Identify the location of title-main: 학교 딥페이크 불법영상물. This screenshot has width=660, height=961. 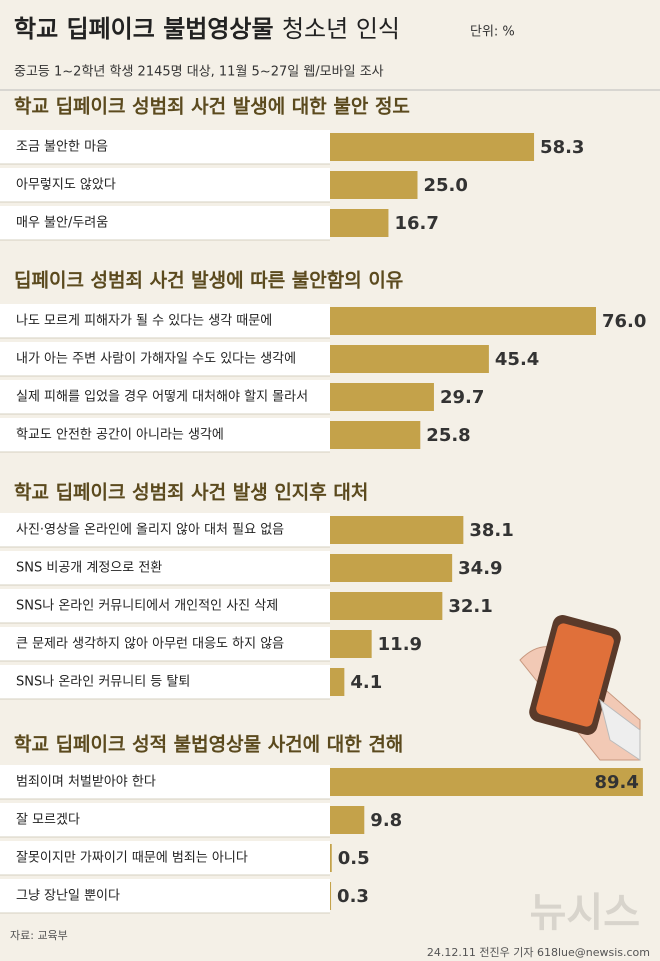
(144, 29).